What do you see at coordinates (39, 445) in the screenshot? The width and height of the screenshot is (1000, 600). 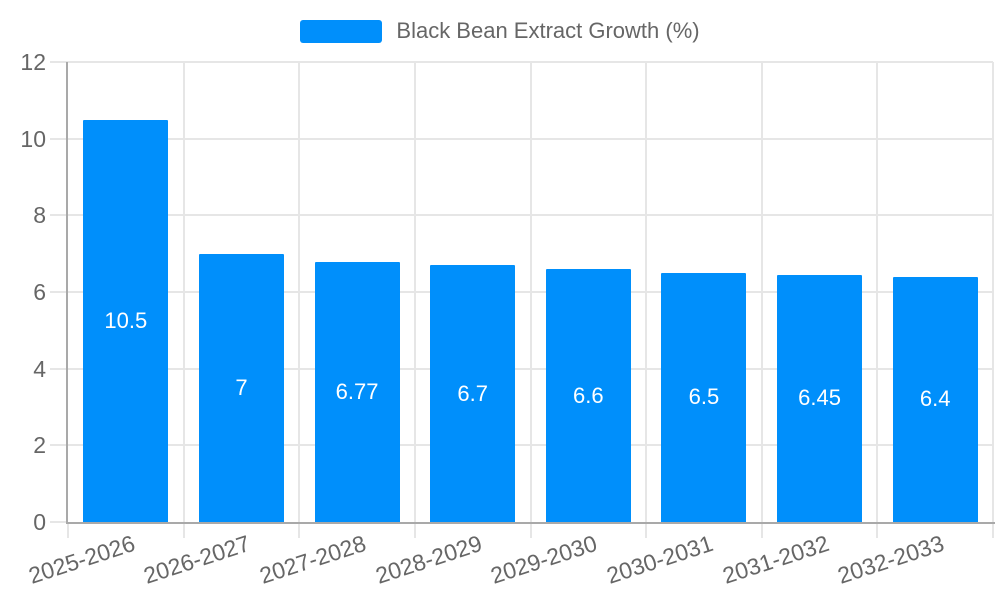 I see `y-axis-tick-label: 2` at bounding box center [39, 445].